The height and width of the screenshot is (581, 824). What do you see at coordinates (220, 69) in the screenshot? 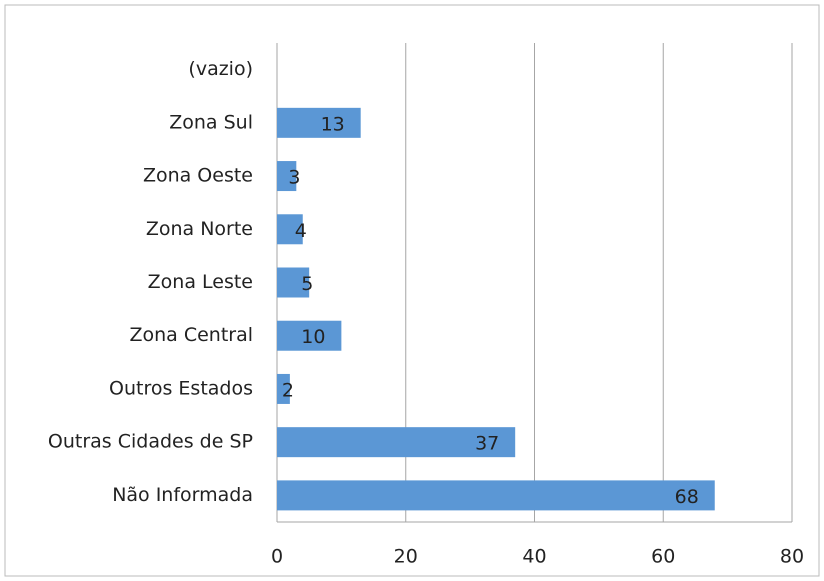
I see `y-tick-label: (vazio)` at bounding box center [220, 69].